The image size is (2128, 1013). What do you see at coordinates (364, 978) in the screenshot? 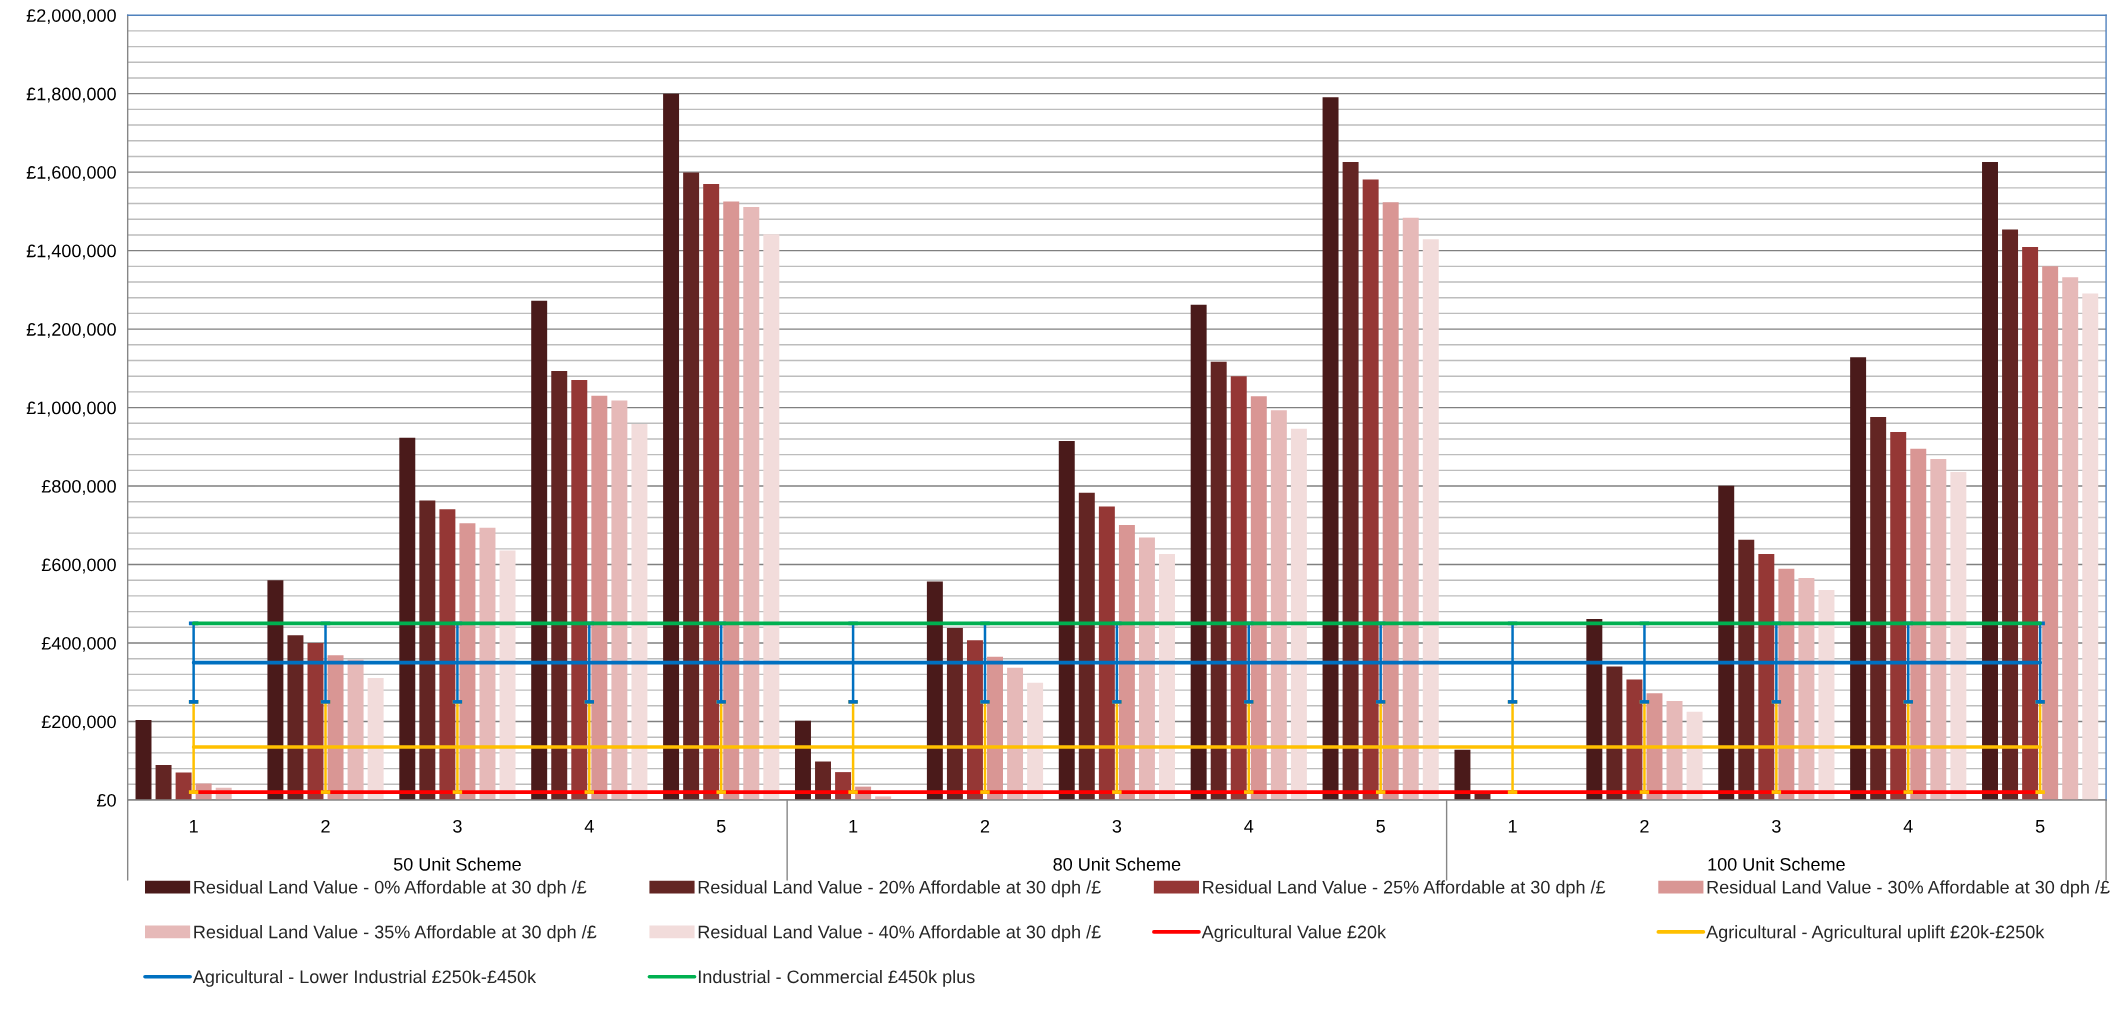
I see `legend-label: Agricultural - Lower Industrial £250k-£450k` at bounding box center [364, 978].